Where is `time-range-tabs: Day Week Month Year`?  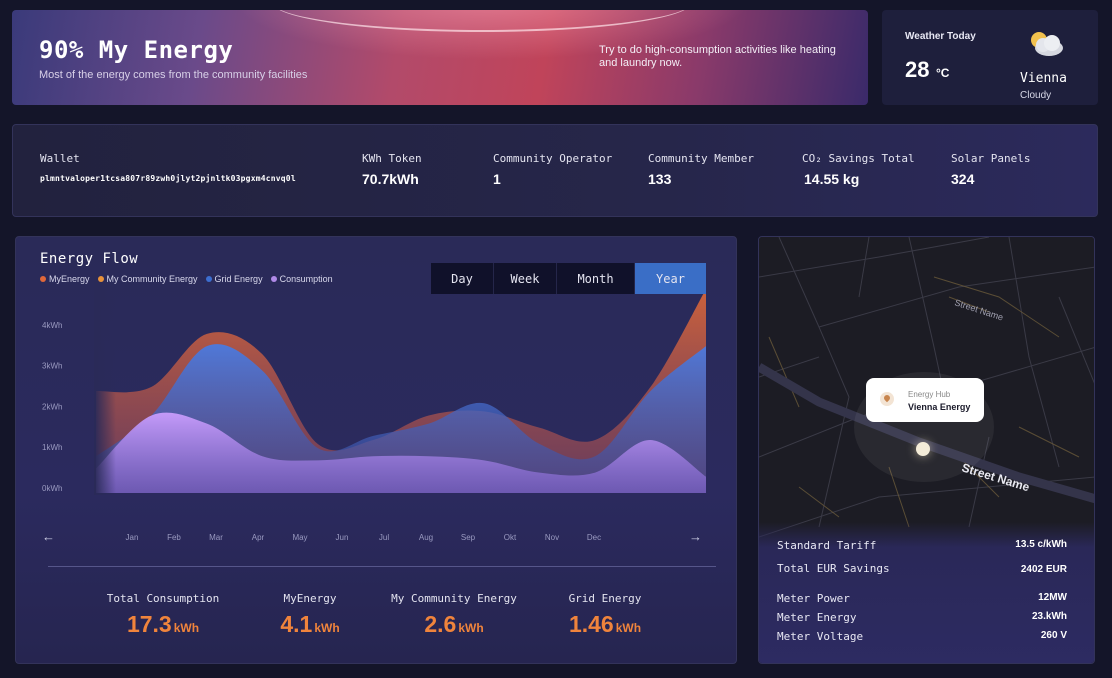 time-range-tabs: Day Week Month Year is located at coordinates (568, 278).